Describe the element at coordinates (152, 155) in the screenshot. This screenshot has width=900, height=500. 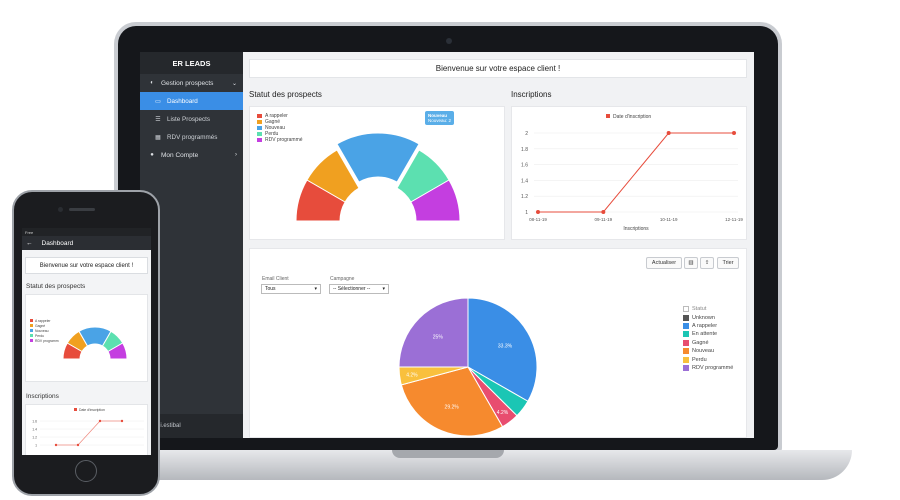
I see `user-icon: ●` at that location.